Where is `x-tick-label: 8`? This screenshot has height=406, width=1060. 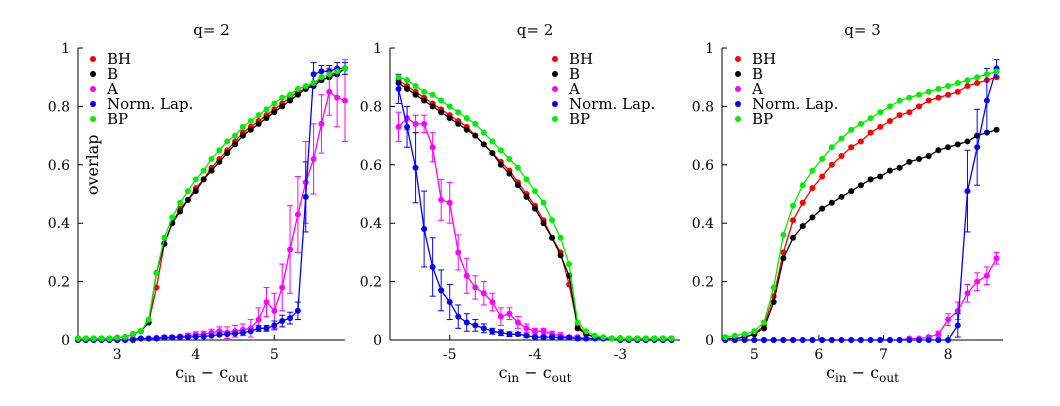
x-tick-label: 8 is located at coordinates (948, 355).